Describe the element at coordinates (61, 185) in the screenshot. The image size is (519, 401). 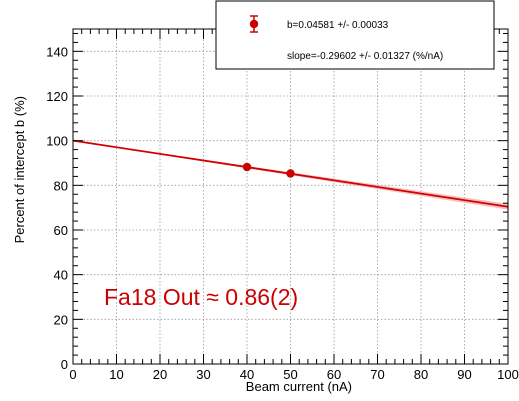
I see `y-tick-label: 80` at that location.